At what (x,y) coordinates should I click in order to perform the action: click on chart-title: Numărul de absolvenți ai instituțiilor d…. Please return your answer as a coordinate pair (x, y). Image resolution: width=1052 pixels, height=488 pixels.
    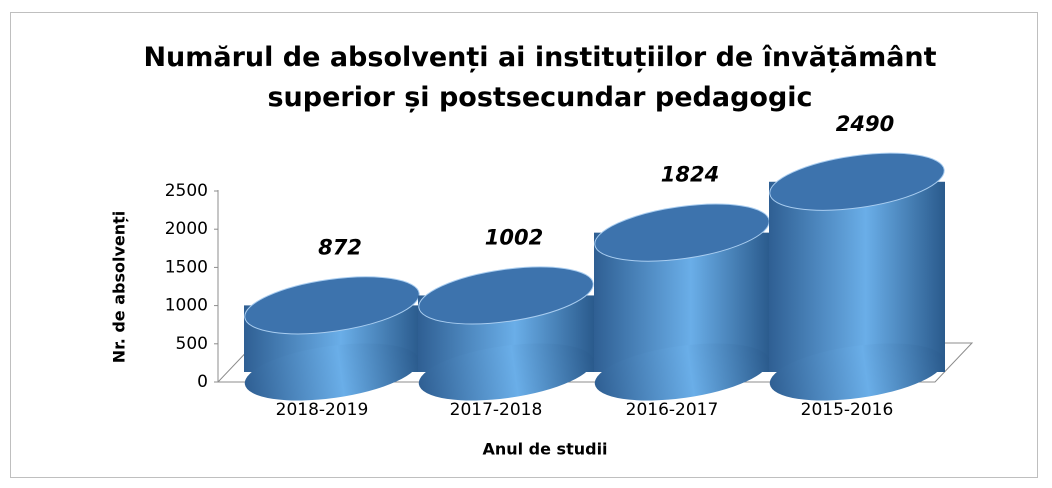
    Looking at the image, I should click on (540, 77).